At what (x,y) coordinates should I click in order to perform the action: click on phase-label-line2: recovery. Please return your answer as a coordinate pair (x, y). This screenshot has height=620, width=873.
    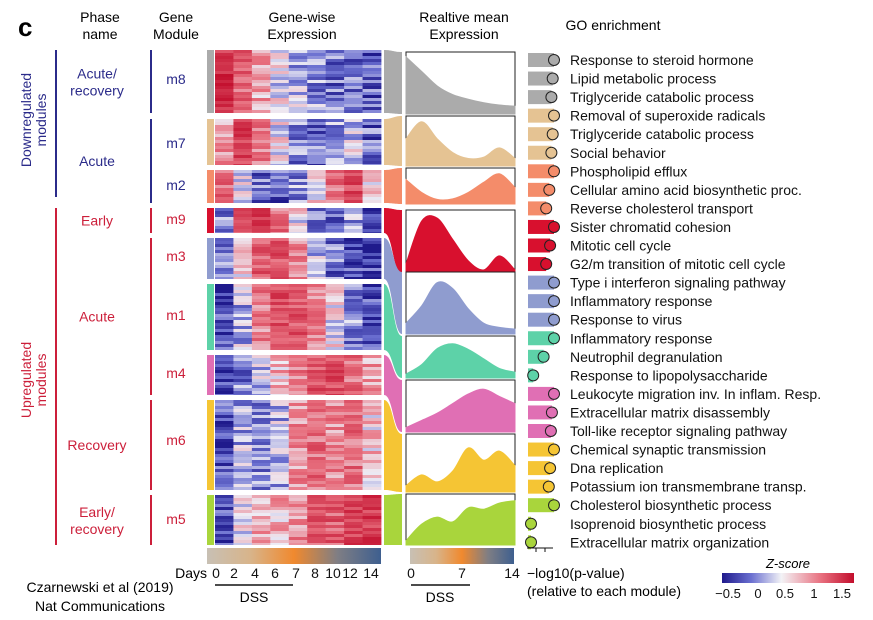
    Looking at the image, I should click on (97, 91).